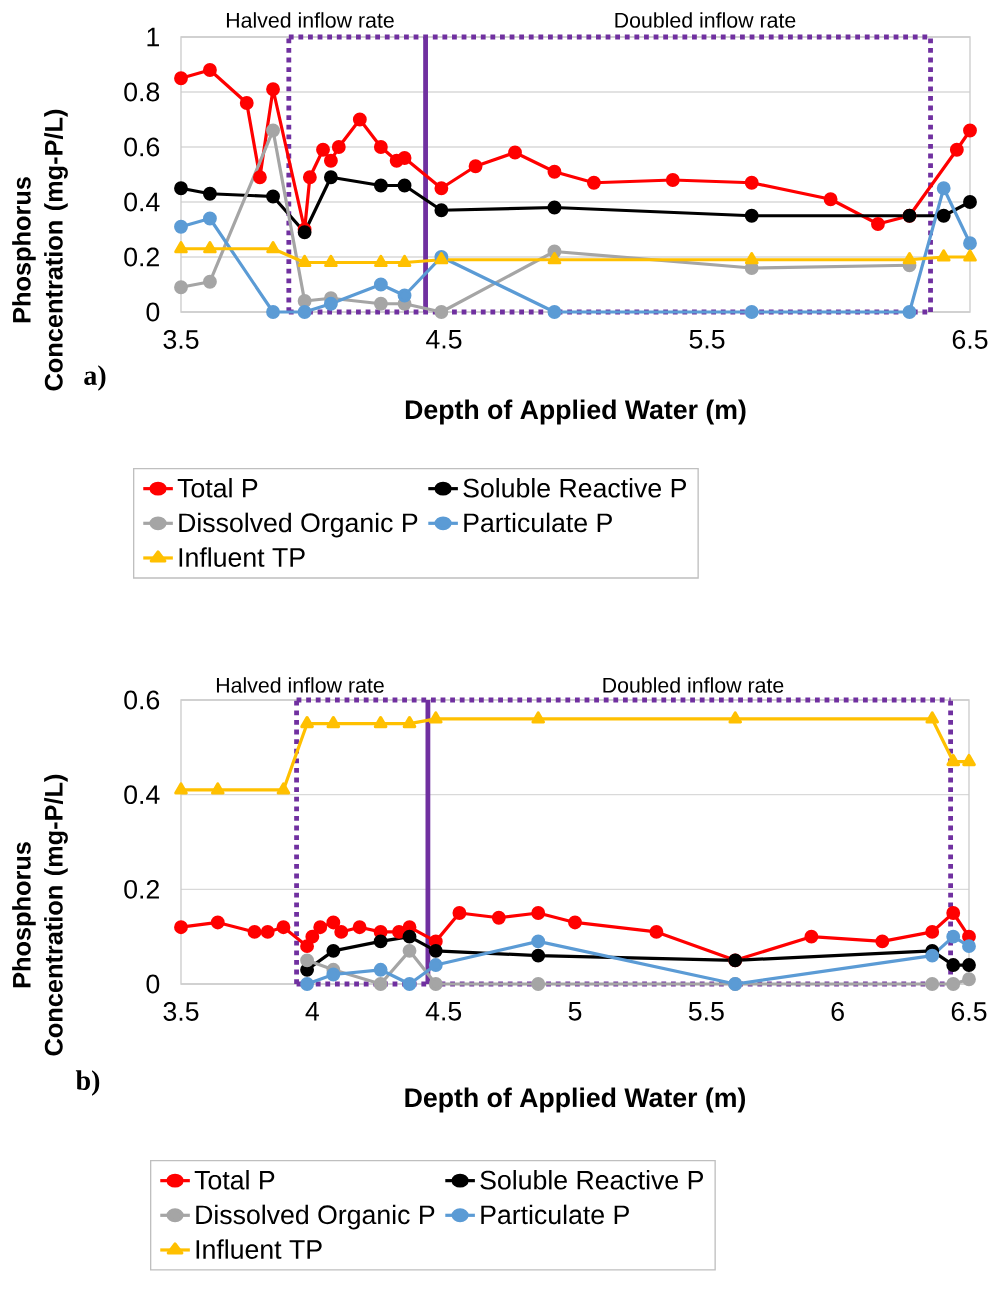  Describe the element at coordinates (575, 1011) in the screenshot. I see `x-tick-label: 5` at that location.